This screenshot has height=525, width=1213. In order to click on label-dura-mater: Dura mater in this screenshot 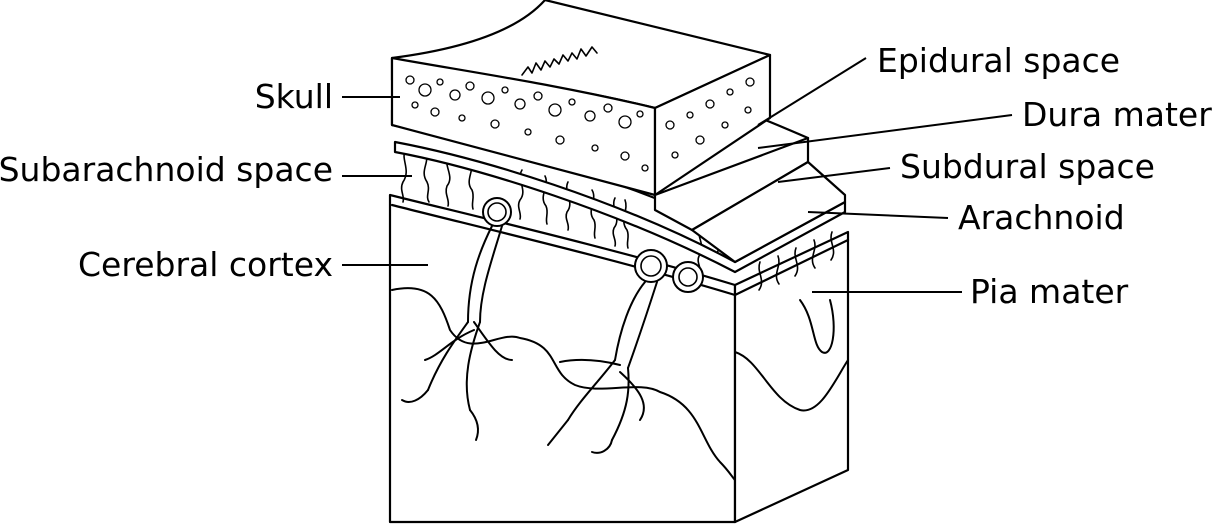, I will do `click(1117, 114)`.